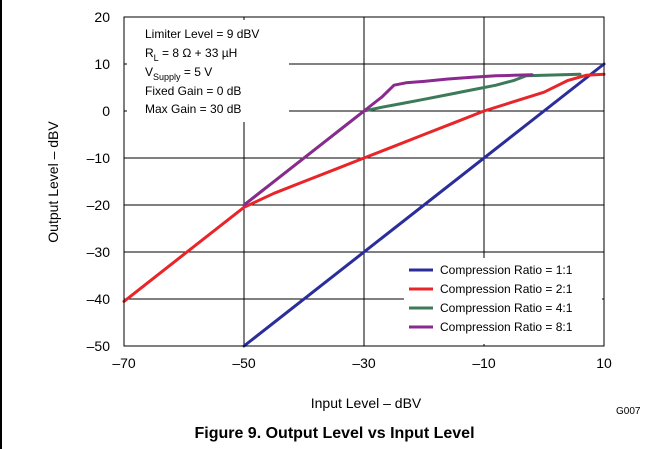 Image resolution: width=669 pixels, height=449 pixels. I want to click on y-tick-label: 20, so click(102, 17).